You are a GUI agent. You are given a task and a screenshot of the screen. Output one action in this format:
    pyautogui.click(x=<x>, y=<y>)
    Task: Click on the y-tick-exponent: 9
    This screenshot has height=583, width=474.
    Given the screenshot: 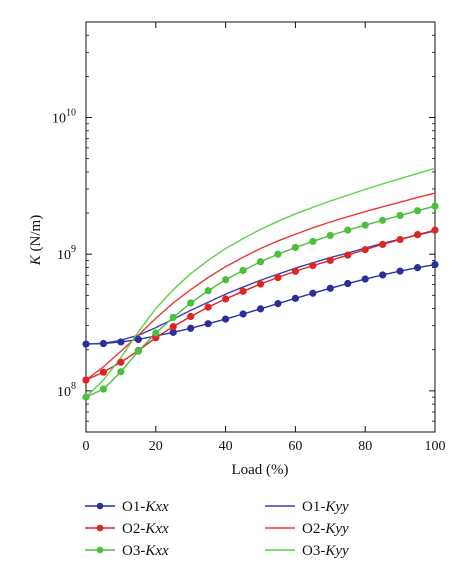 What is the action you would take?
    pyautogui.click(x=73, y=249)
    